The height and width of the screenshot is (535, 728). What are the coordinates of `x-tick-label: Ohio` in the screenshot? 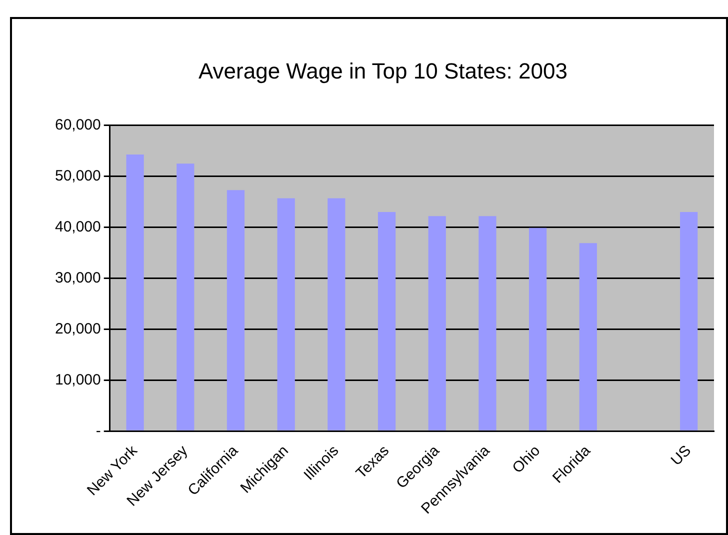 It's located at (526, 459).